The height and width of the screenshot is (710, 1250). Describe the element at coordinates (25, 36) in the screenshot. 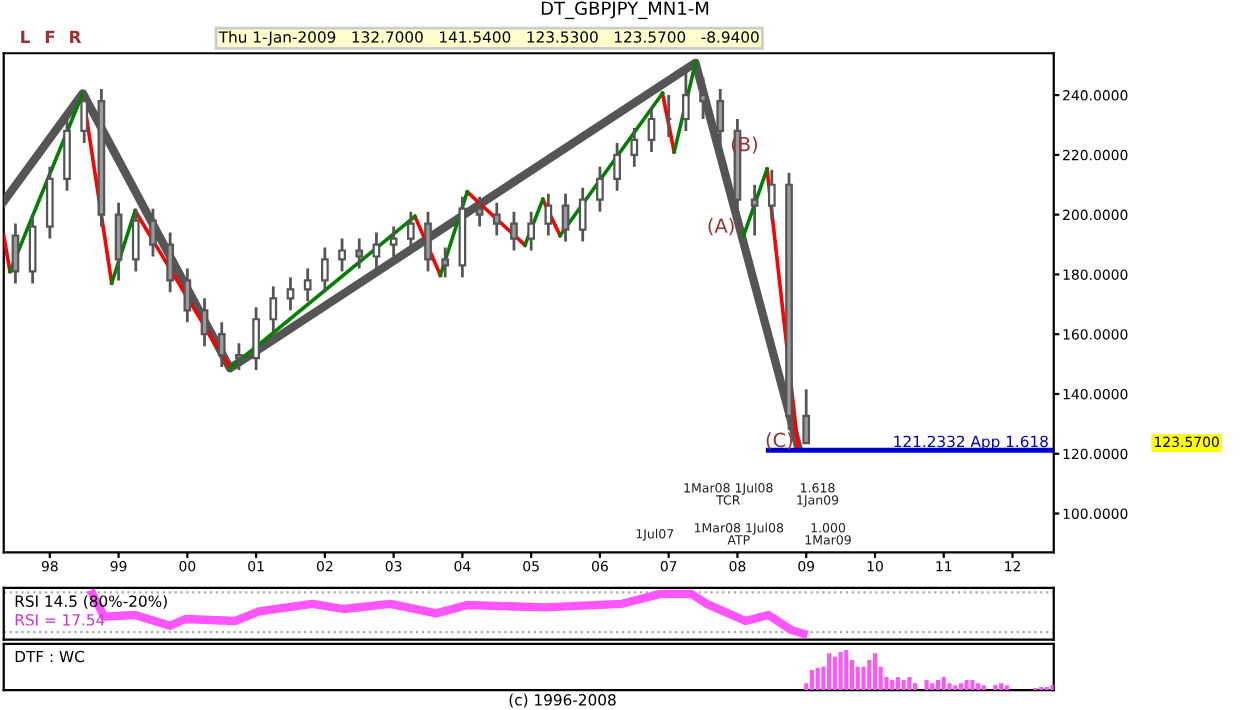

I see `text: L` at that location.